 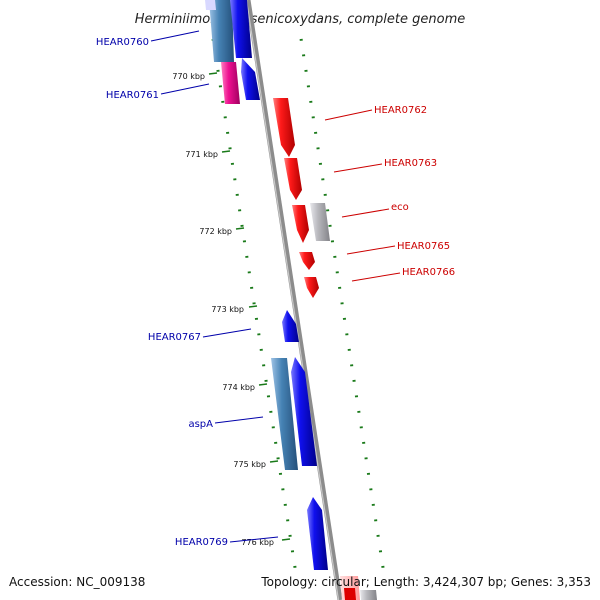 What do you see at coordinates (200, 424) in the screenshot?
I see `gene-label-aspa: aspA` at bounding box center [200, 424].